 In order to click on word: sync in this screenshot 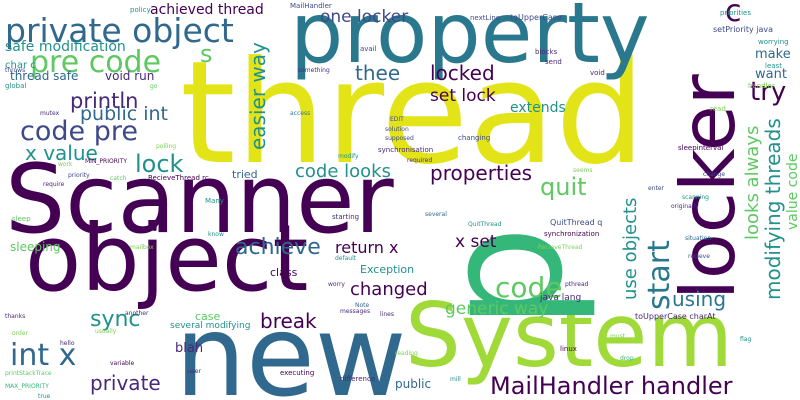, I will do `click(115, 319)`.